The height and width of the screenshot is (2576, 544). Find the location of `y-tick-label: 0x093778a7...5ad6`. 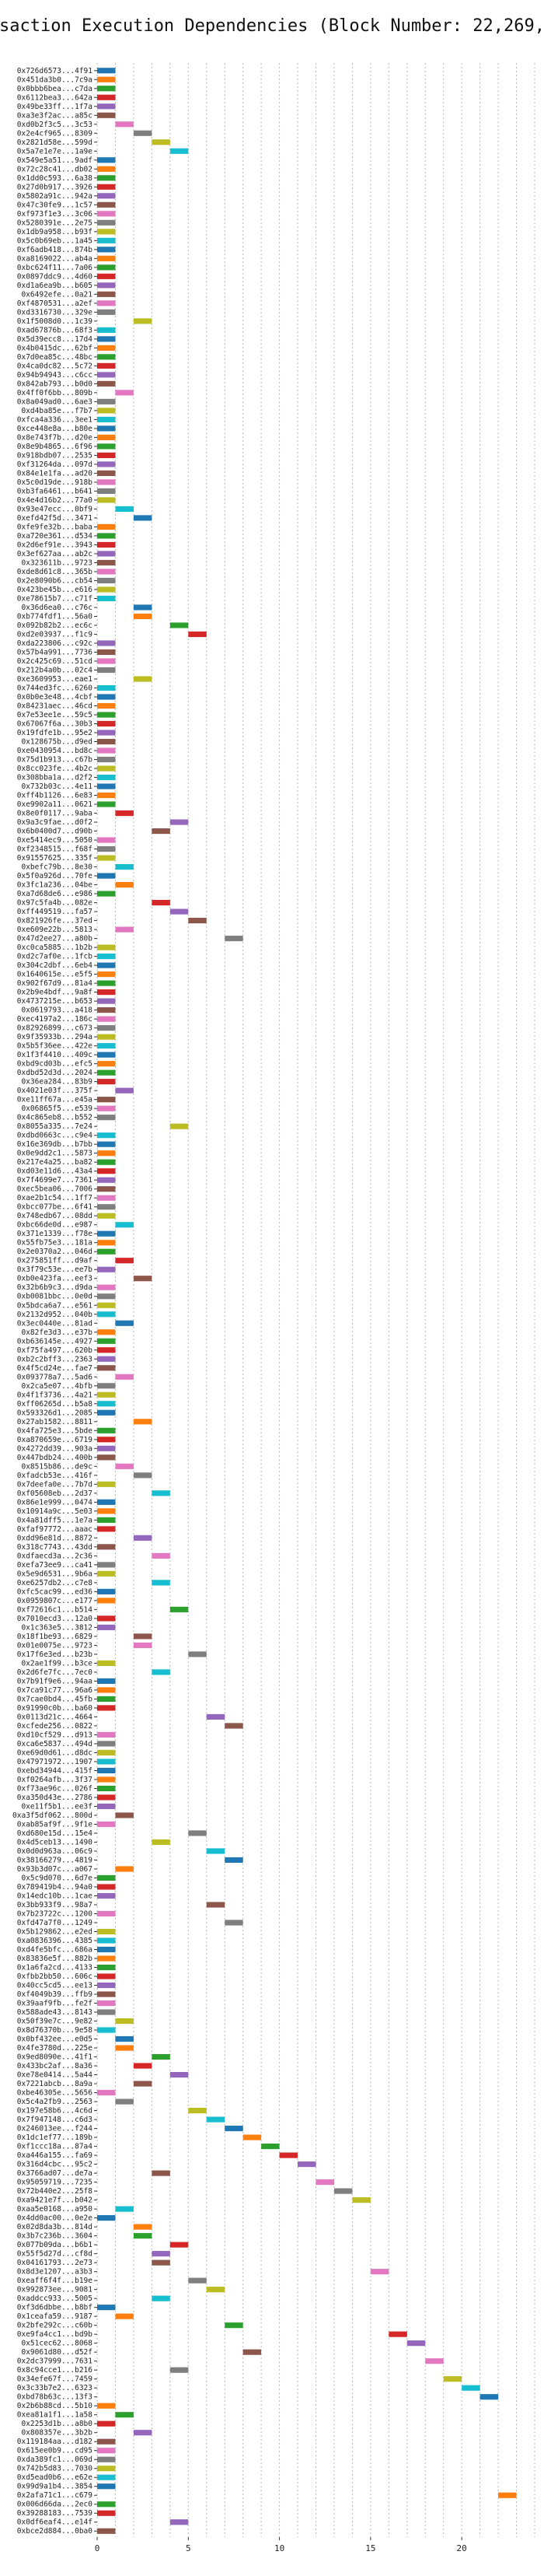

y-tick-label: 0x093778a7...5ad6 is located at coordinates (55, 1377).